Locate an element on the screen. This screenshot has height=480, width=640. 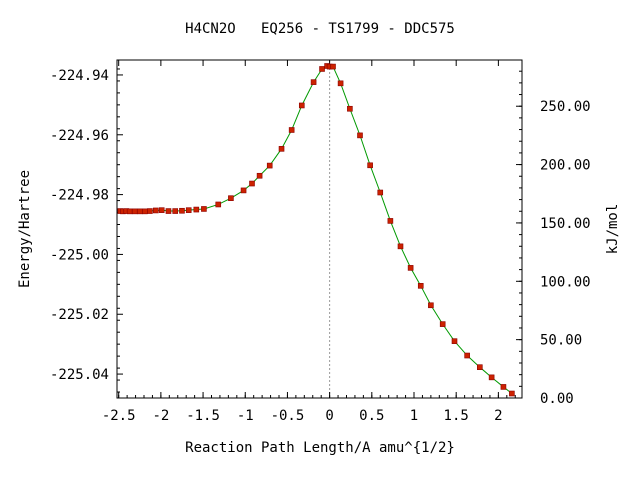
x-tick-label: 1 is located at coordinates (414, 416).